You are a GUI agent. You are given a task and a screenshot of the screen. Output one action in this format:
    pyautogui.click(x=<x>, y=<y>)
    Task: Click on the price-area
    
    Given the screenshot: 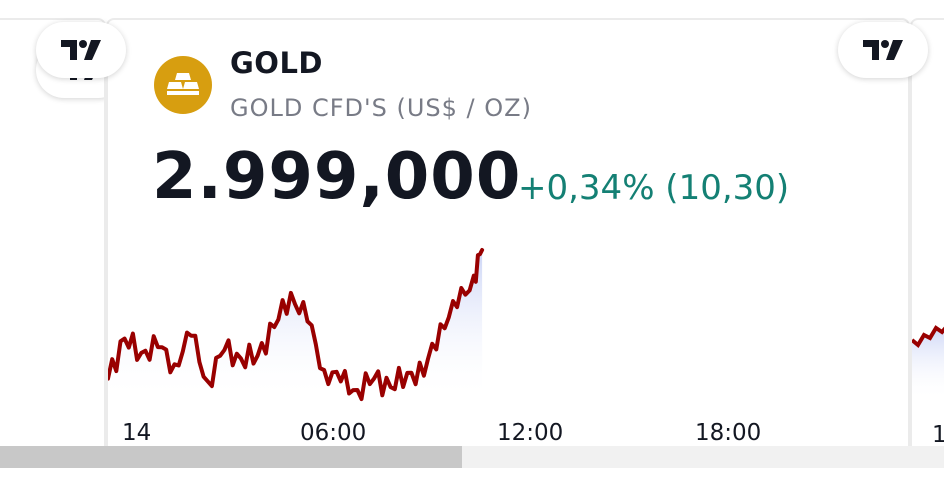 What is the action you would take?
    pyautogui.click(x=295, y=325)
    